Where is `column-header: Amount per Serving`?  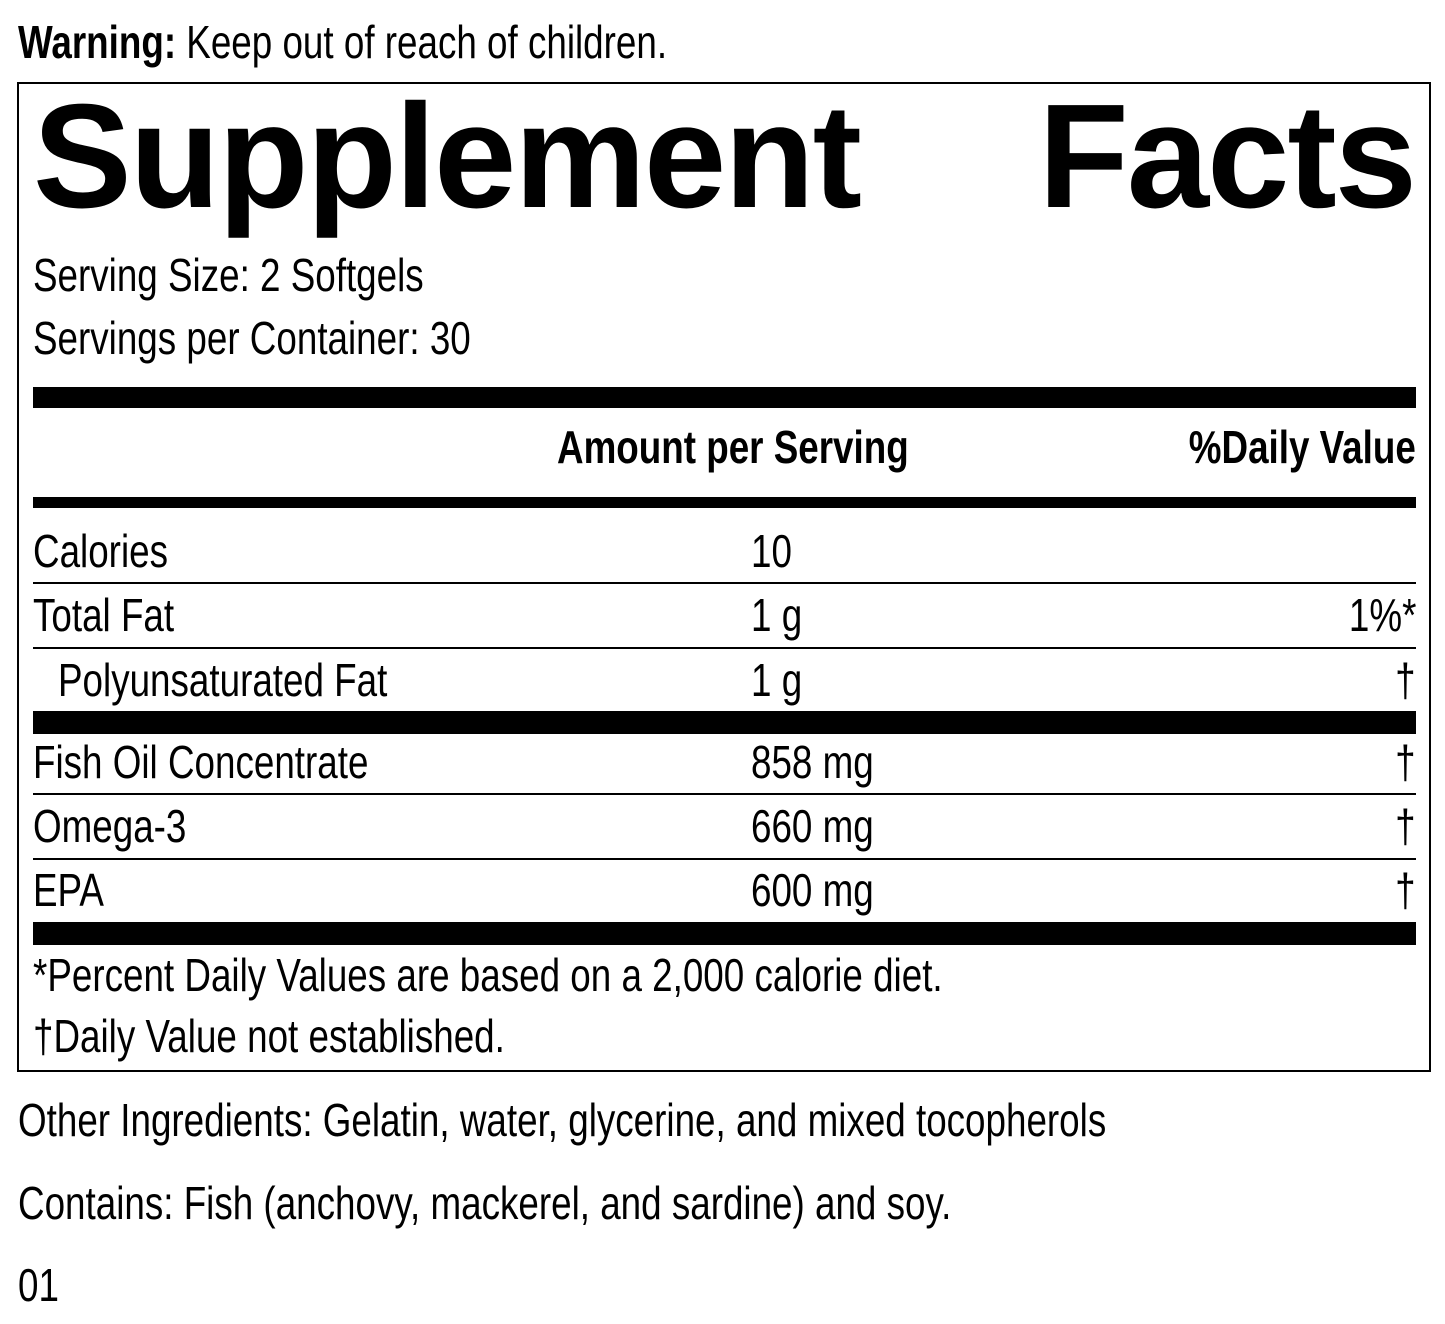 column-header: Amount per Serving is located at coordinates (733, 447).